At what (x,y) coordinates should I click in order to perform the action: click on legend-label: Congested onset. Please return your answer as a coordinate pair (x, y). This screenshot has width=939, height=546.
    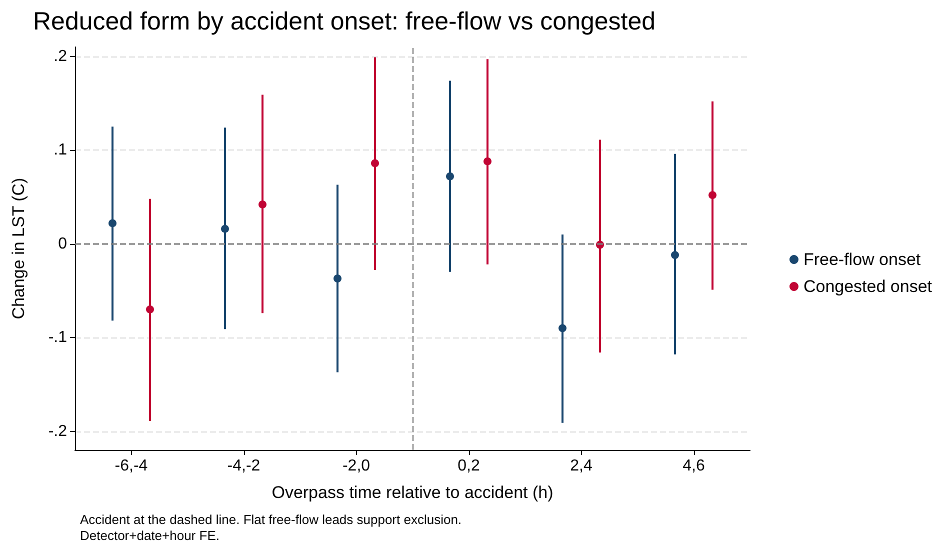
    Looking at the image, I should click on (867, 286).